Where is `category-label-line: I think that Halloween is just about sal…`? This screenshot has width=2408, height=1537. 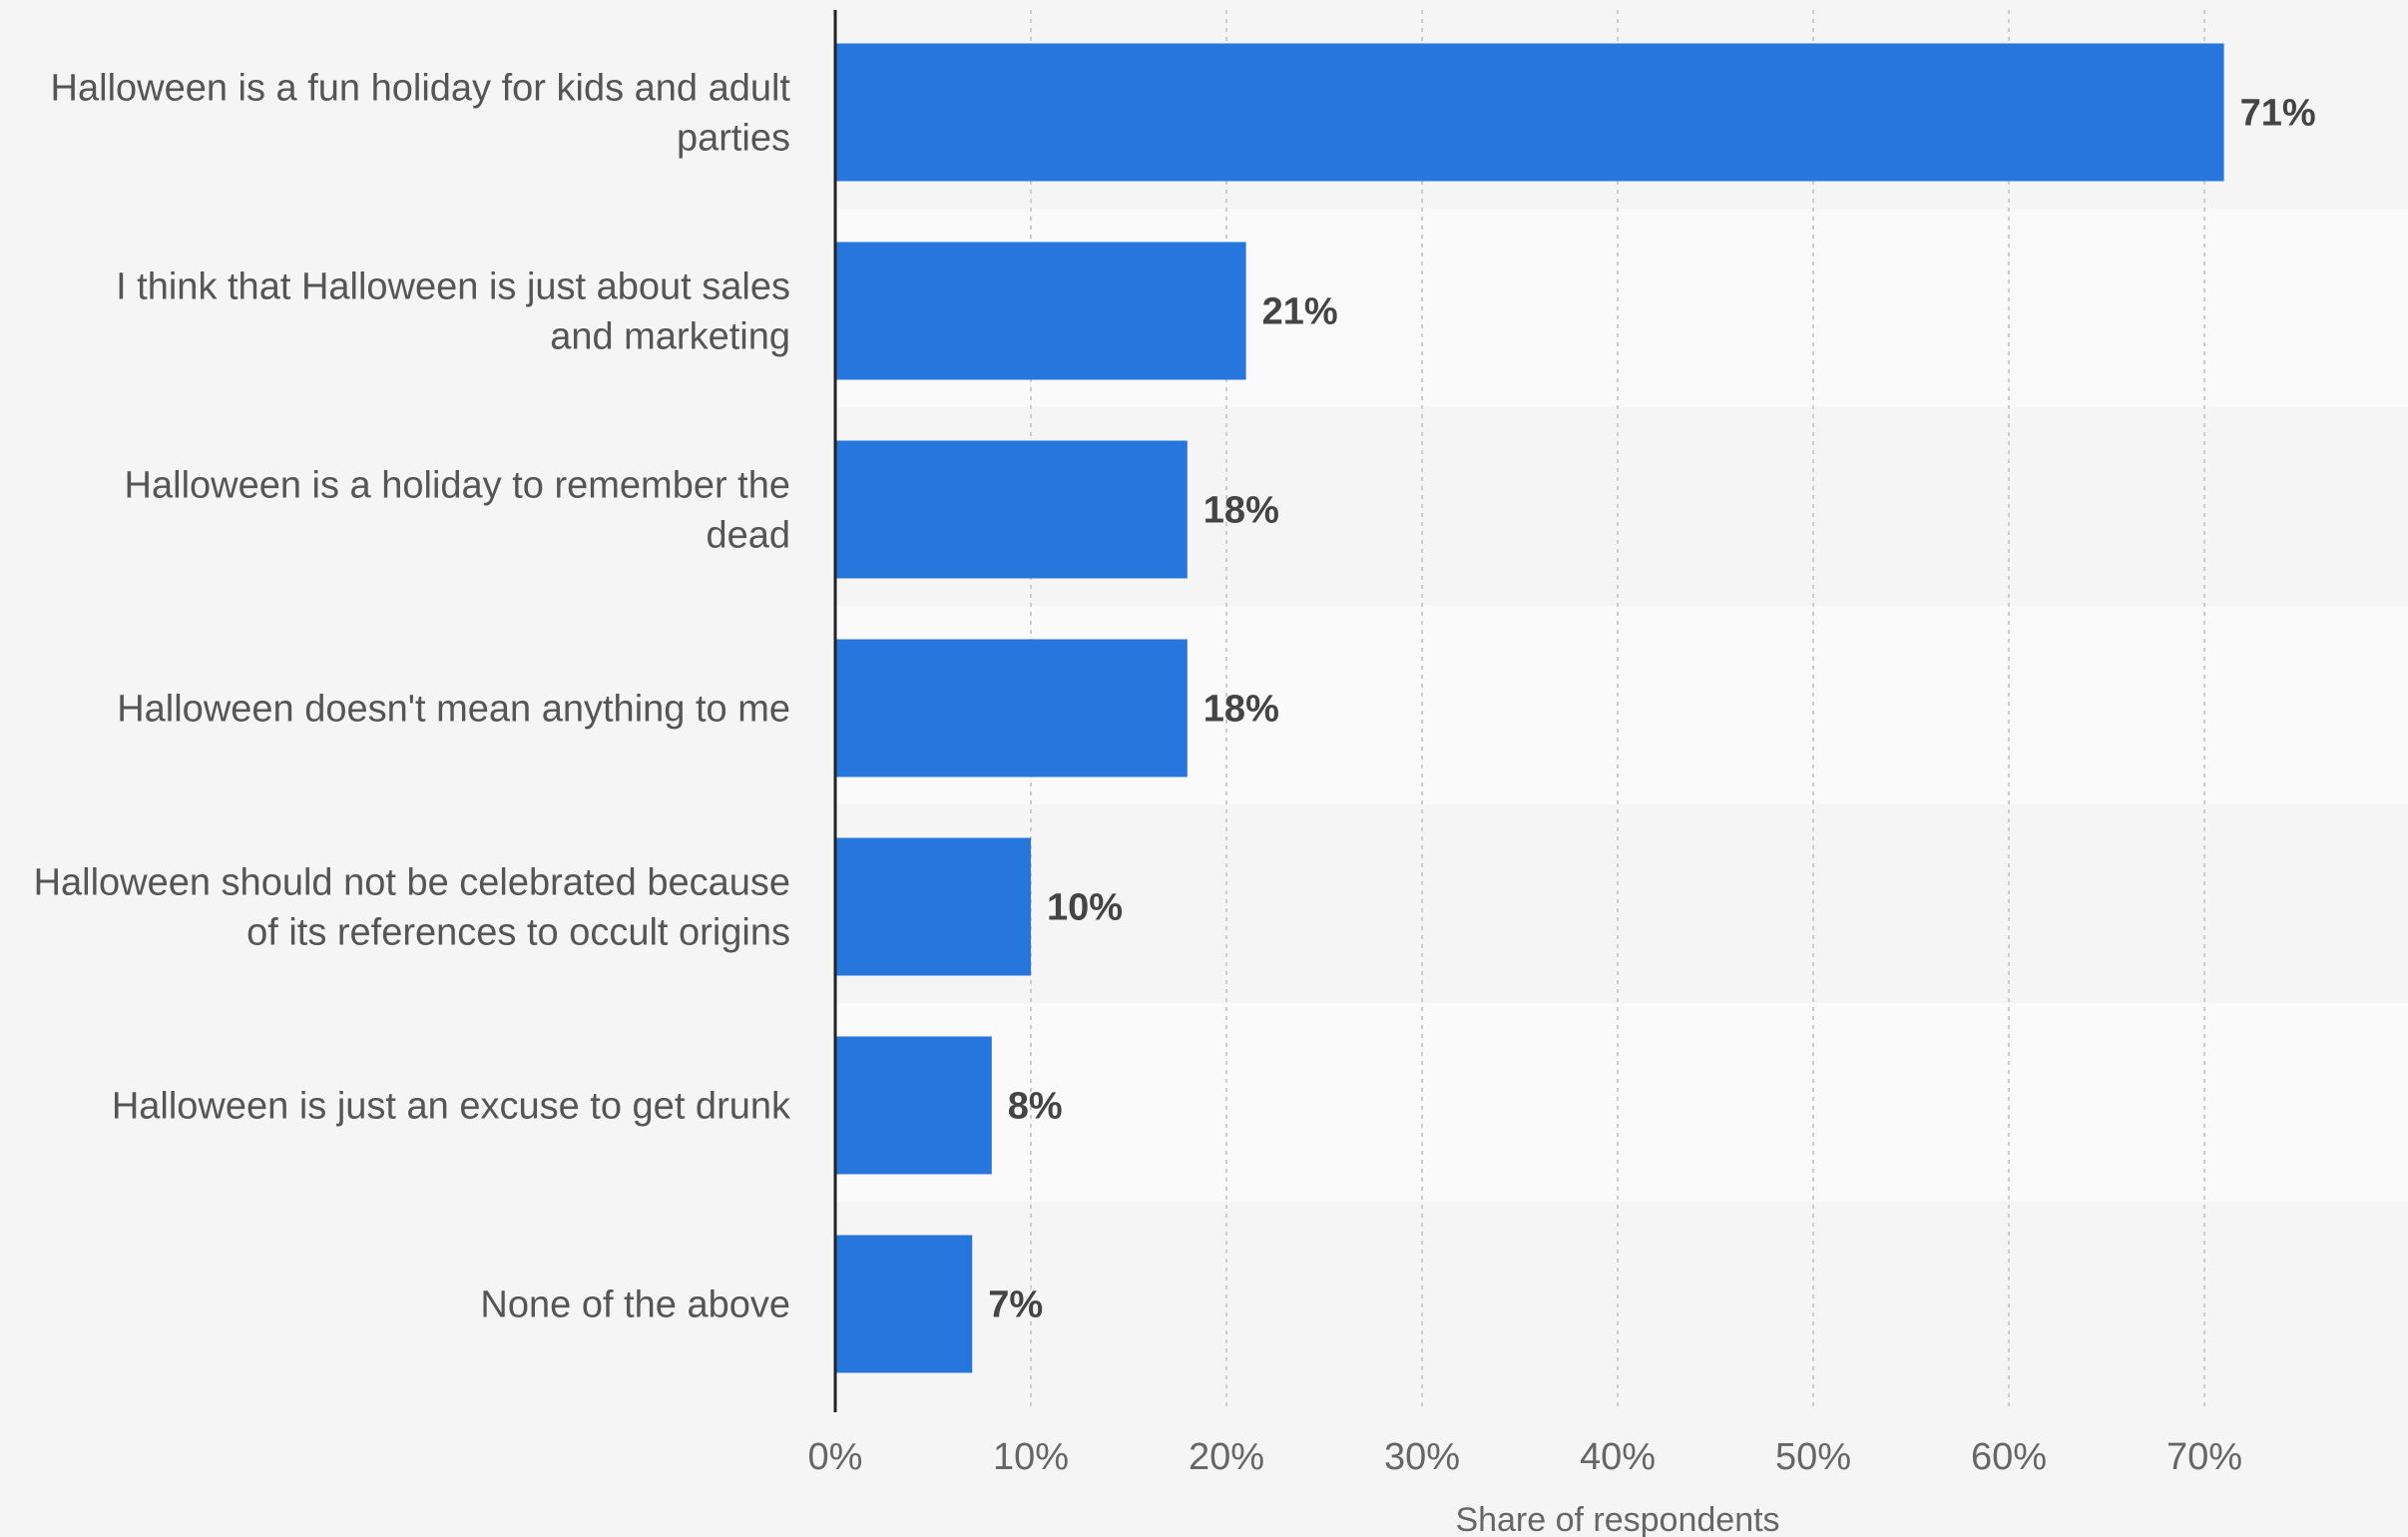
category-label-line: I think that Halloween is just about sal… is located at coordinates (453, 287).